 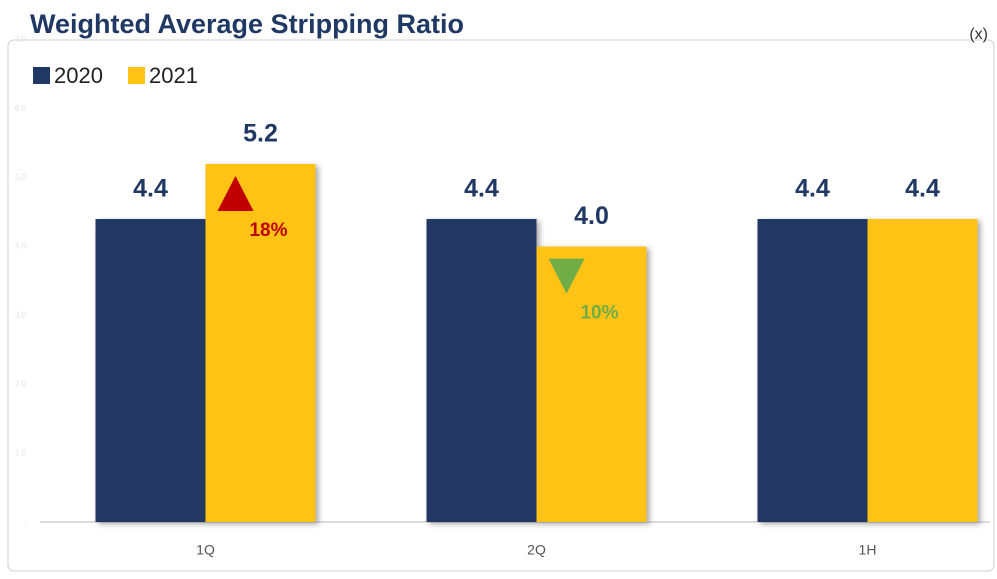 What do you see at coordinates (205, 550) in the screenshot?
I see `x-tick-label: 1Q` at bounding box center [205, 550].